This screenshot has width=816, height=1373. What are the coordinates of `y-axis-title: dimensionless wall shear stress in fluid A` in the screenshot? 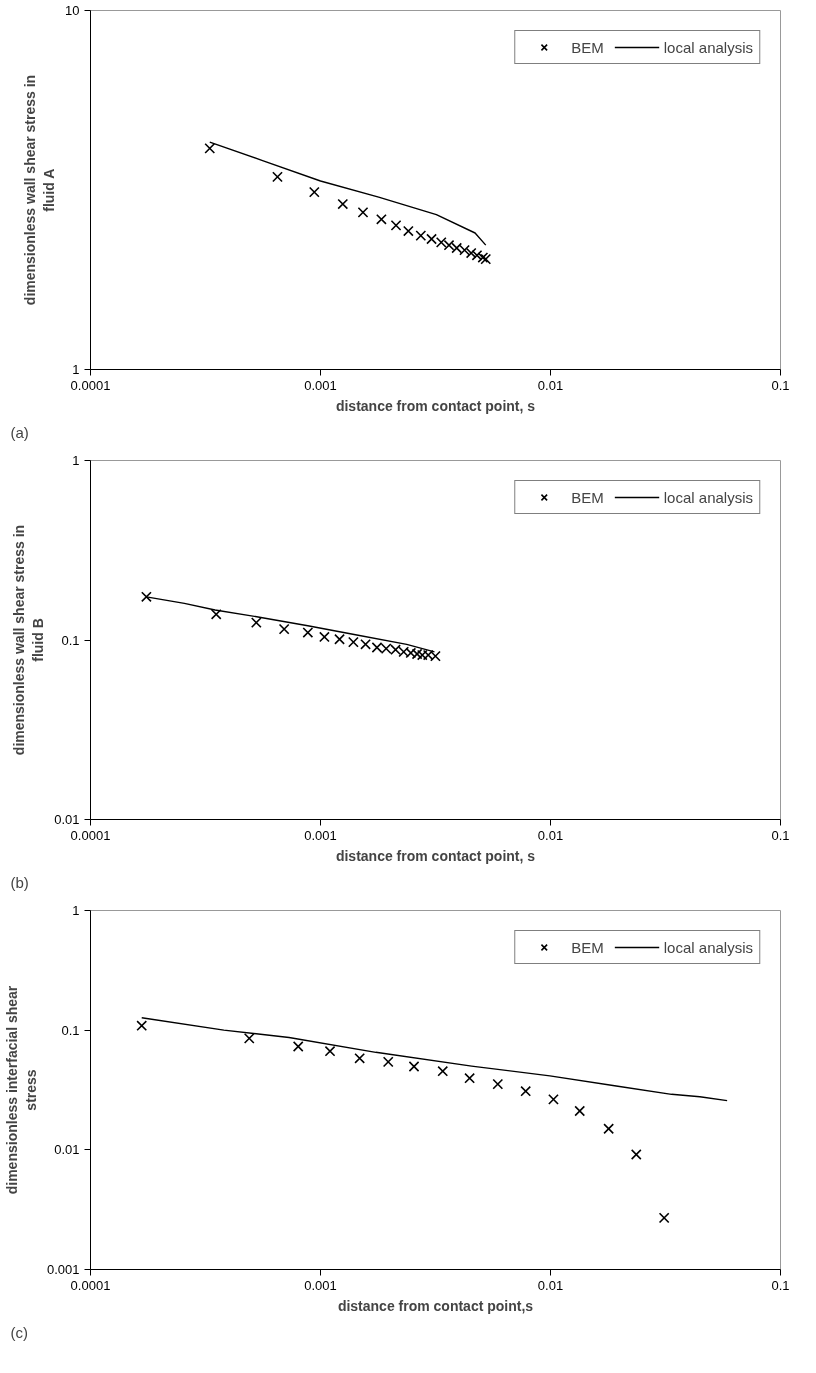 It's located at (39, 190).